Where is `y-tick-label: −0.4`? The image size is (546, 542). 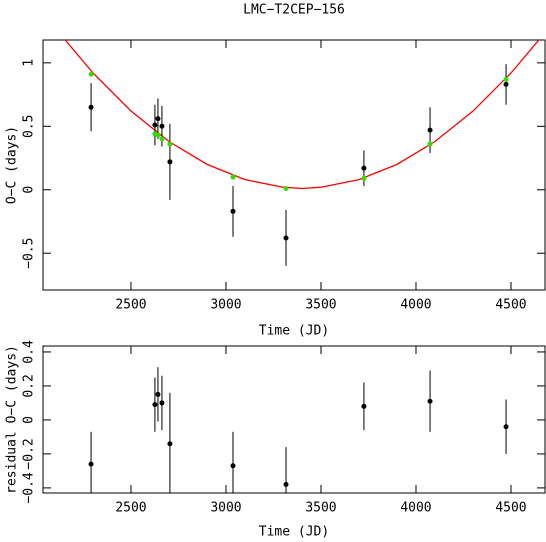
y-tick-label: −0.4 is located at coordinates (29, 487).